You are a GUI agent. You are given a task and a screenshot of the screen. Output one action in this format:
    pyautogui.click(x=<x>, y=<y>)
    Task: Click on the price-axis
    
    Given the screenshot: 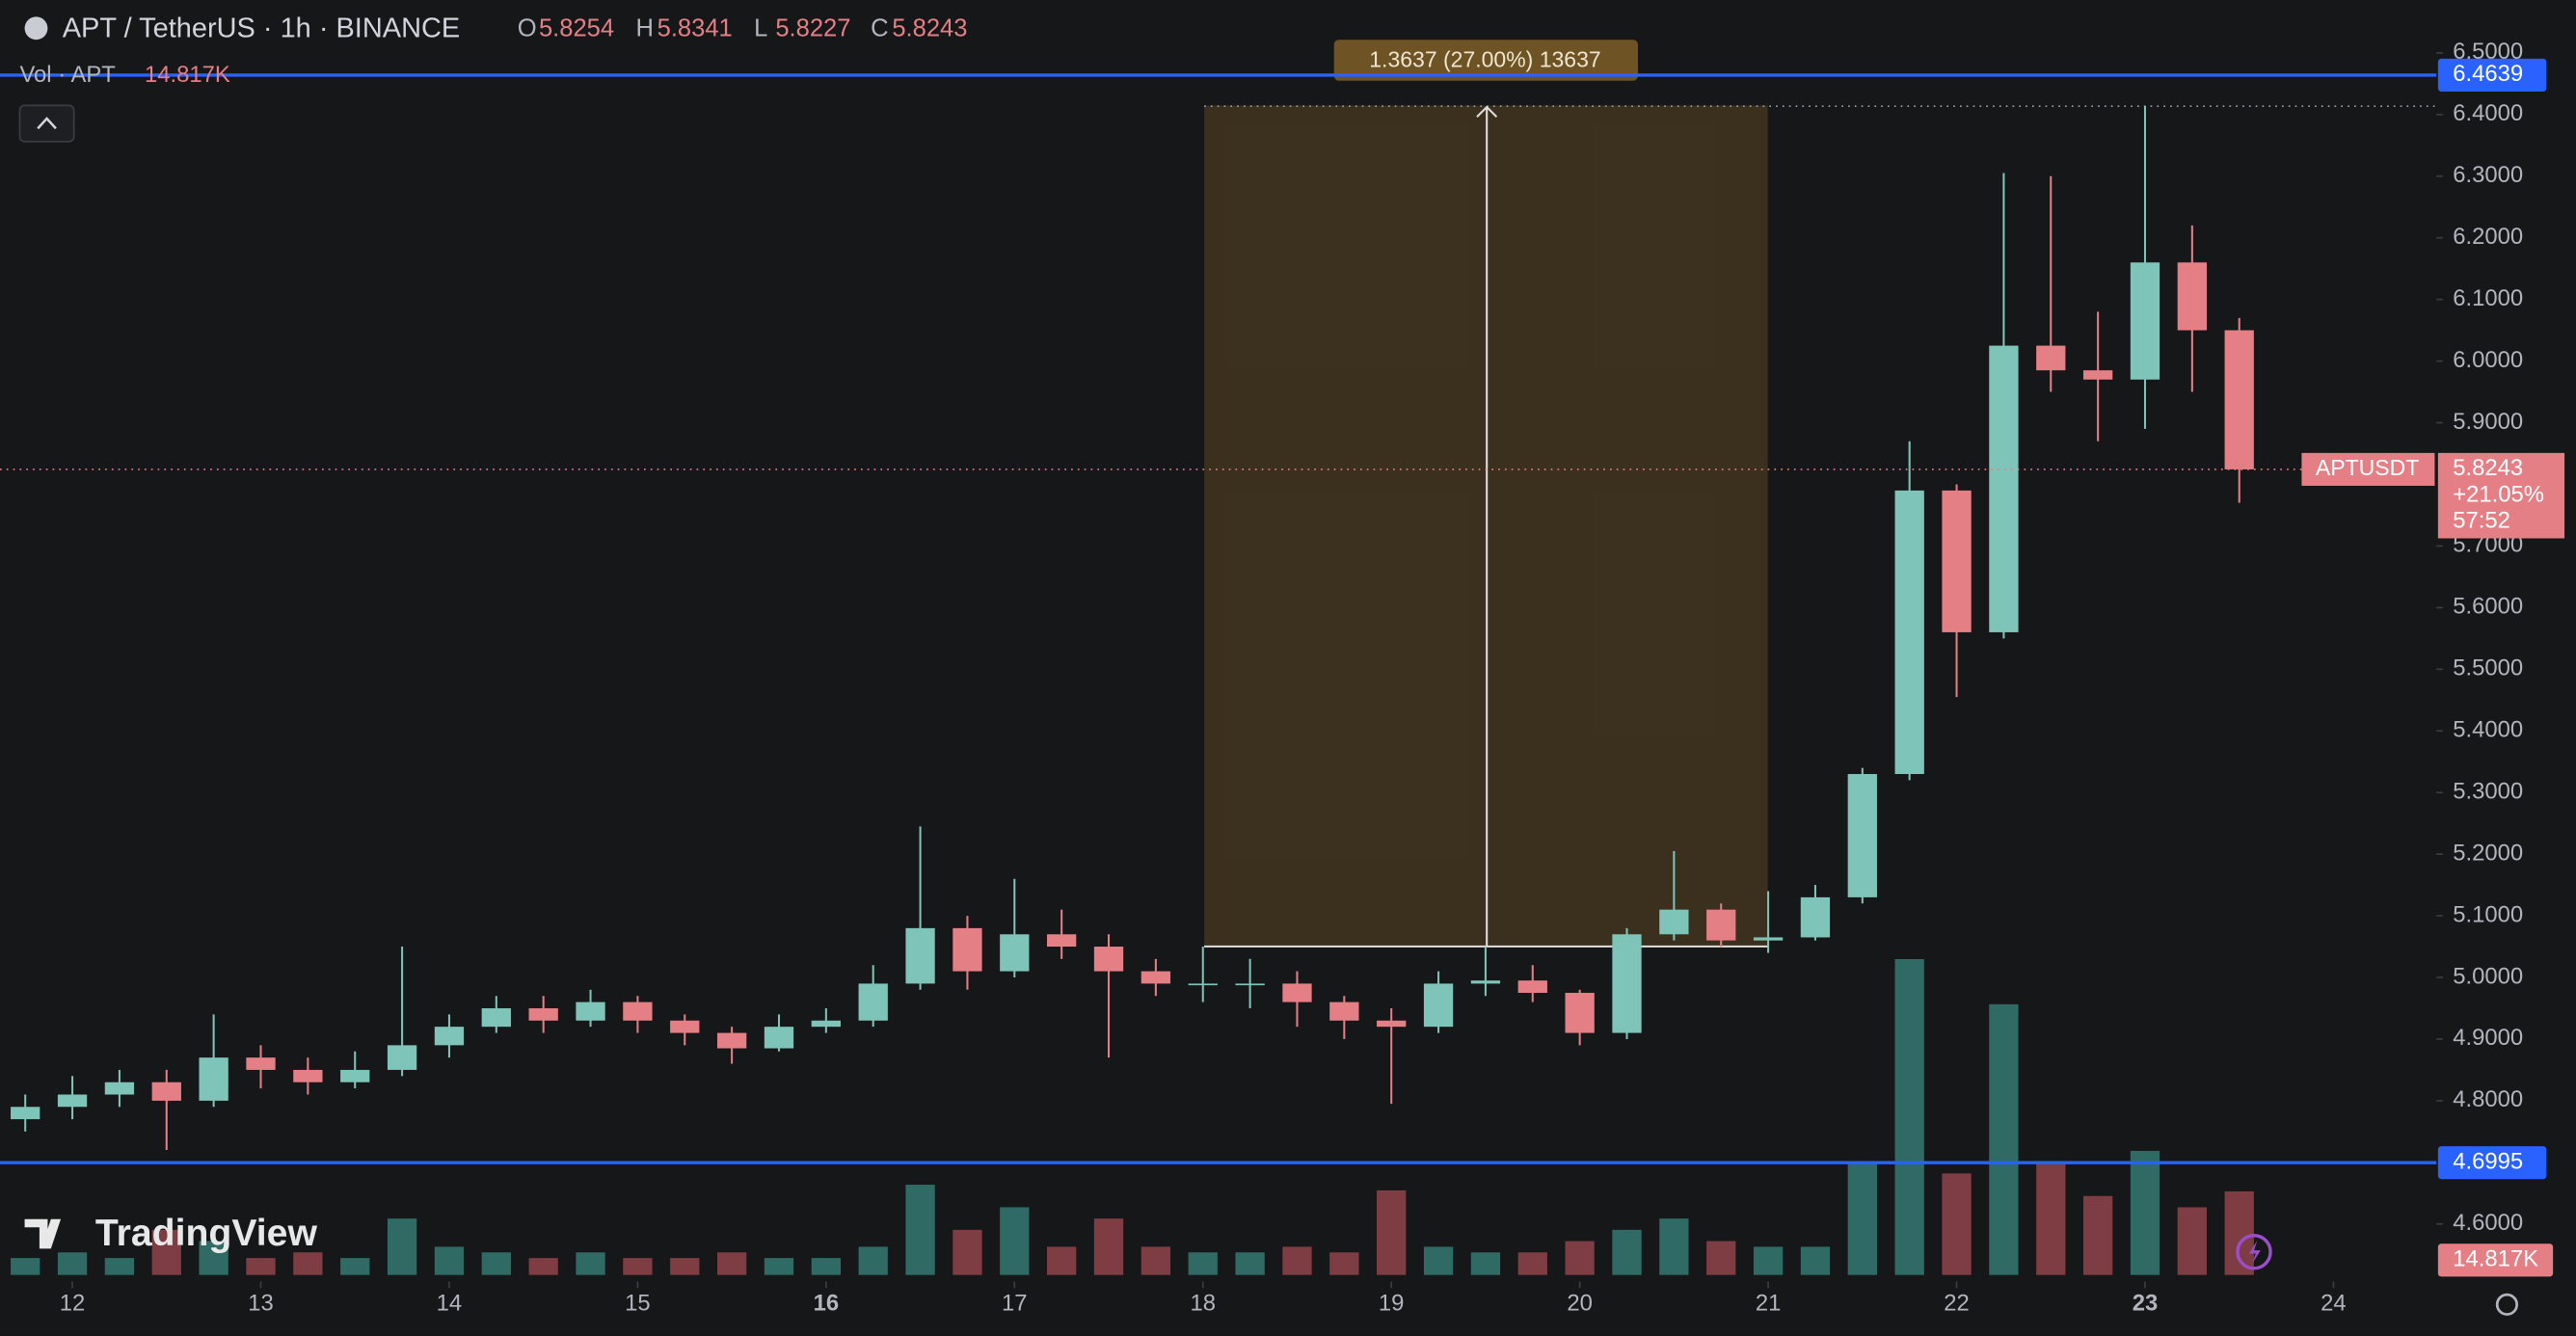 What is the action you would take?
    pyautogui.click(x=2506, y=668)
    